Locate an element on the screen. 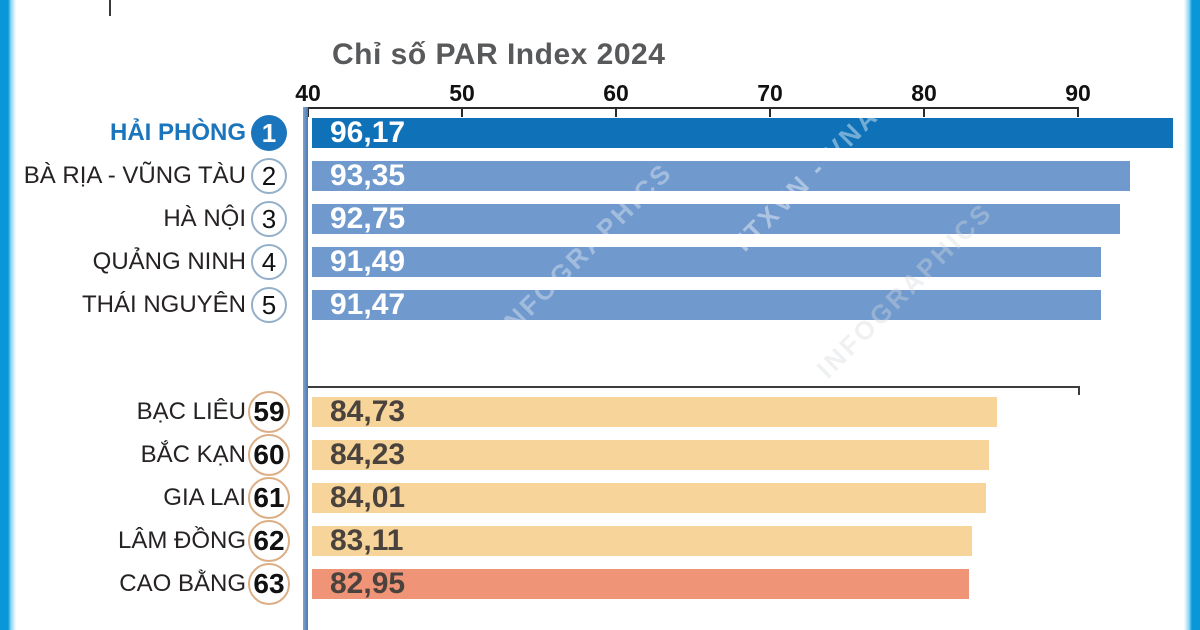 The width and height of the screenshot is (1200, 630). value-bar: 82,95 is located at coordinates (640, 583).